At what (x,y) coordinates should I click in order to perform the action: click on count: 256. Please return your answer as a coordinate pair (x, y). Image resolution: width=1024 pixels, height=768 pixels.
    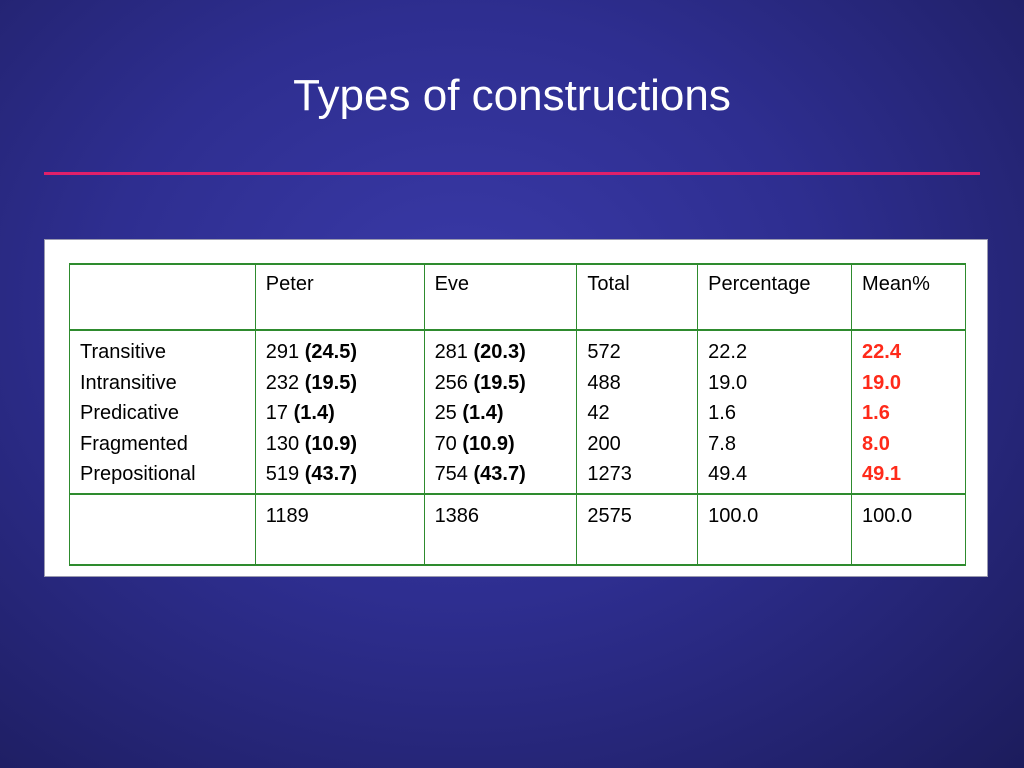
    Looking at the image, I should click on (451, 382).